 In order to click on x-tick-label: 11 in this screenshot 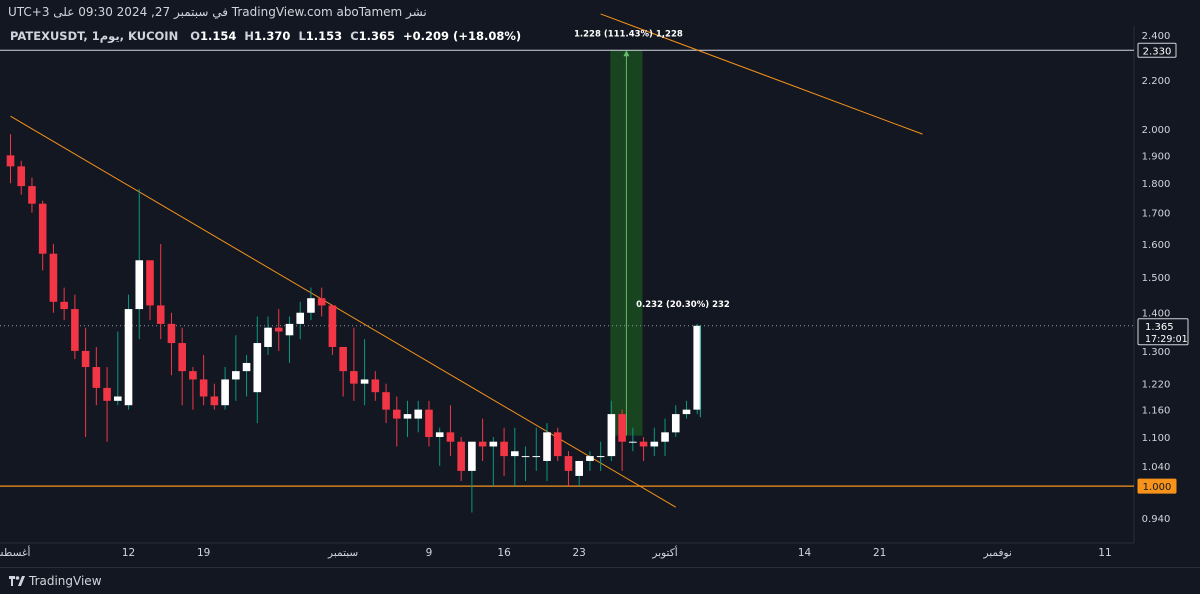, I will do `click(1104, 553)`.